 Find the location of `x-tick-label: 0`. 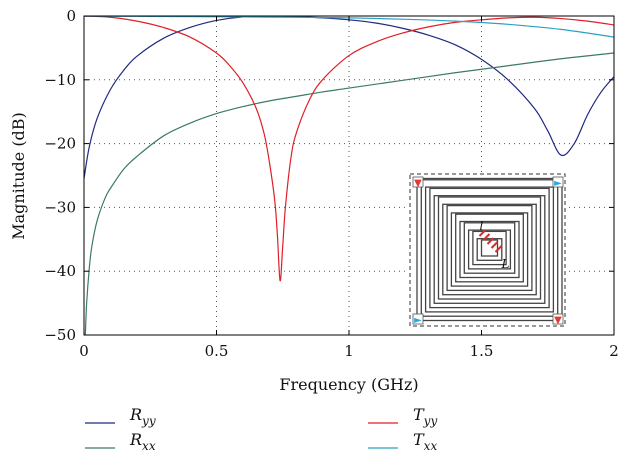

x-tick-label: 0 is located at coordinates (84, 351).